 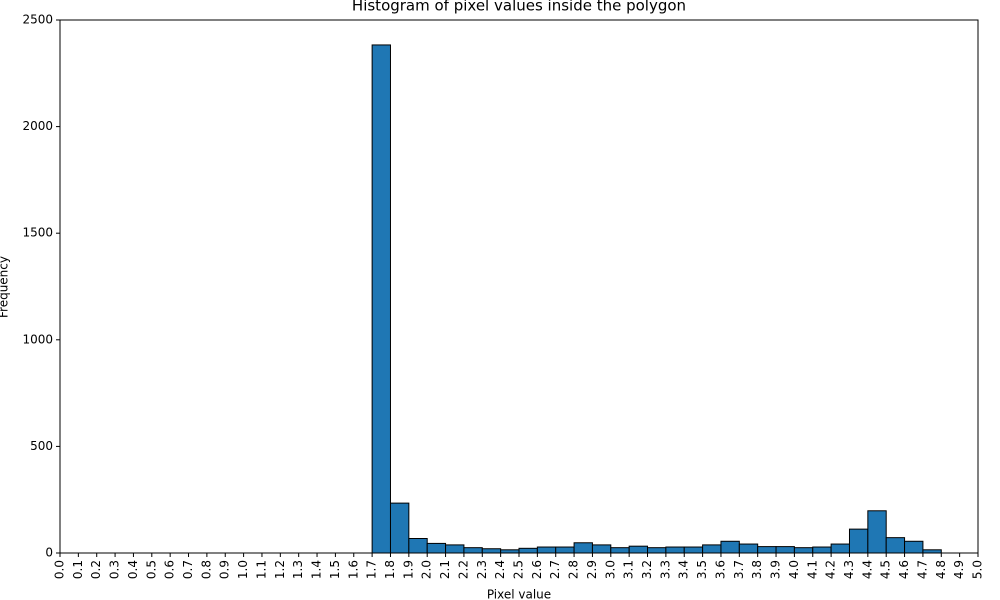 I want to click on x-tick-label: 2.7, so click(x=555, y=569).